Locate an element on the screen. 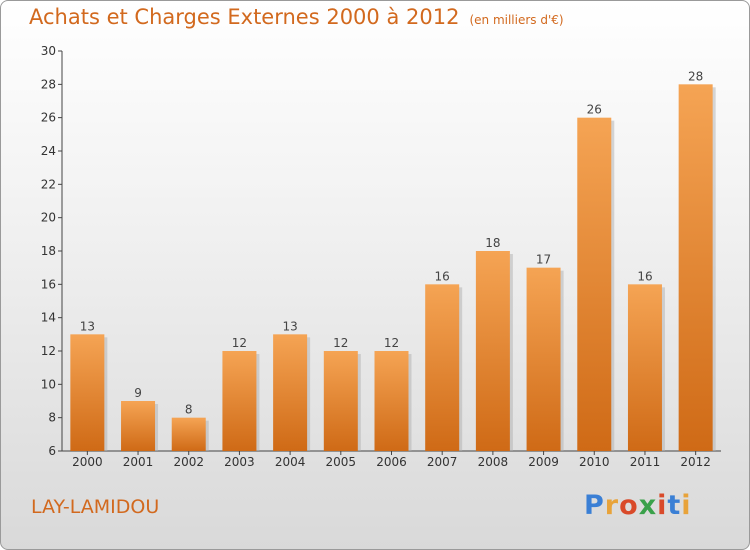 This screenshot has height=550, width=750. y-tick-label: 28 is located at coordinates (48, 84).